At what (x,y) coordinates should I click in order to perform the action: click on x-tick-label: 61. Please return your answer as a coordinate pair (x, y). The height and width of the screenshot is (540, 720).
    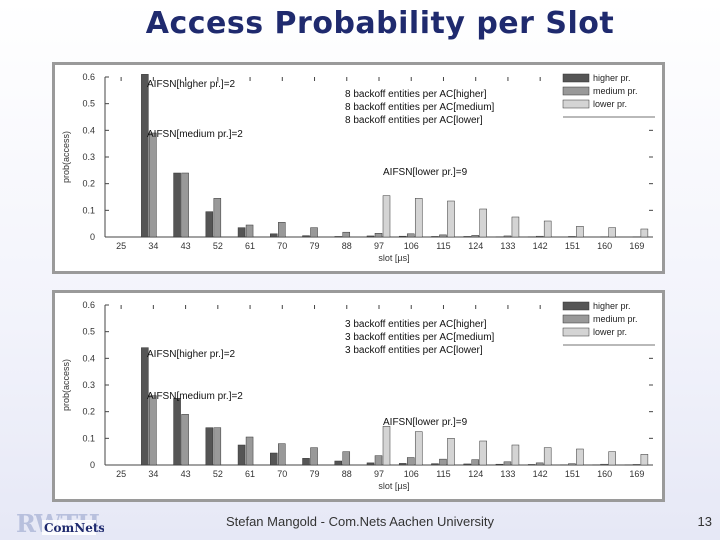
    Looking at the image, I should click on (250, 474).